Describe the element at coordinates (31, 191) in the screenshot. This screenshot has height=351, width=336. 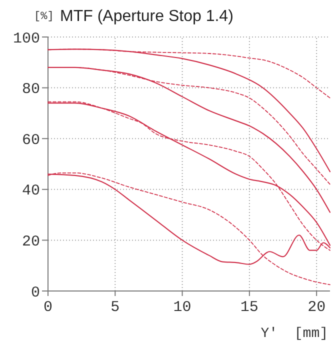
I see `y-tick-label: 40` at that location.